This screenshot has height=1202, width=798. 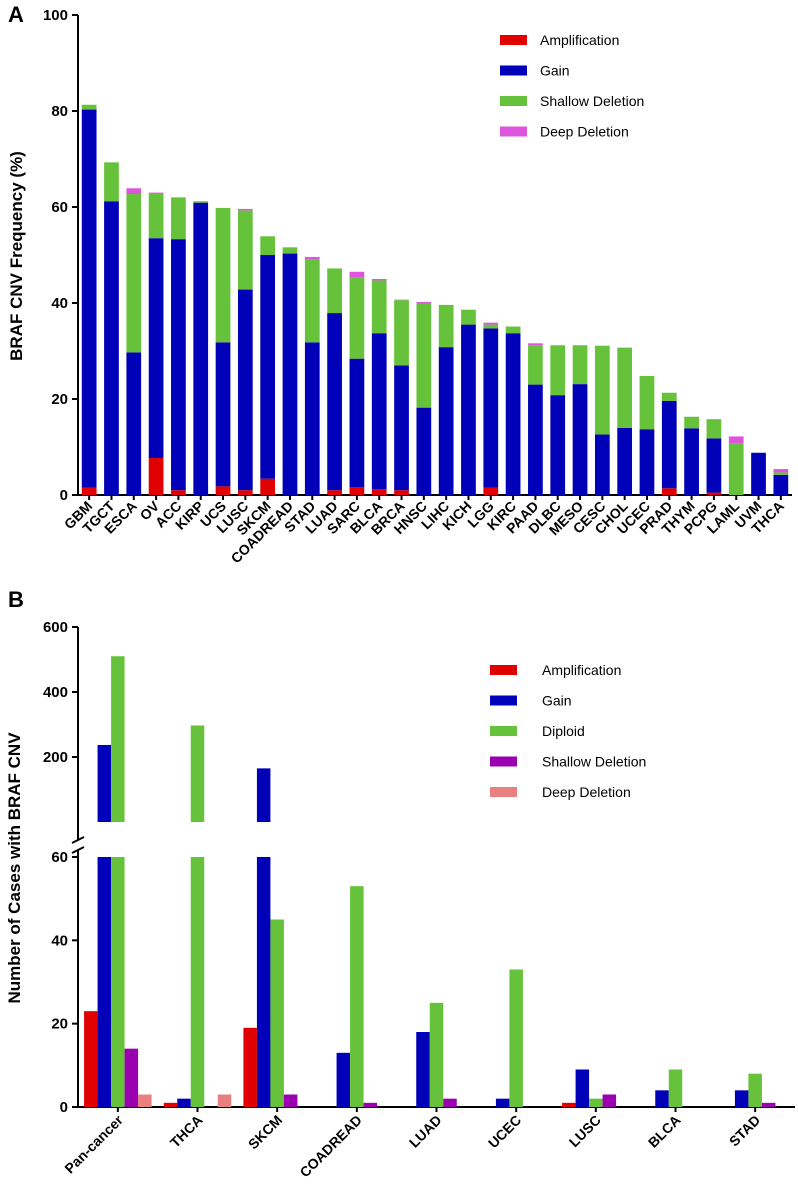 What do you see at coordinates (178, 218) in the screenshot?
I see `bar-acc-shallow-deletion` at bounding box center [178, 218].